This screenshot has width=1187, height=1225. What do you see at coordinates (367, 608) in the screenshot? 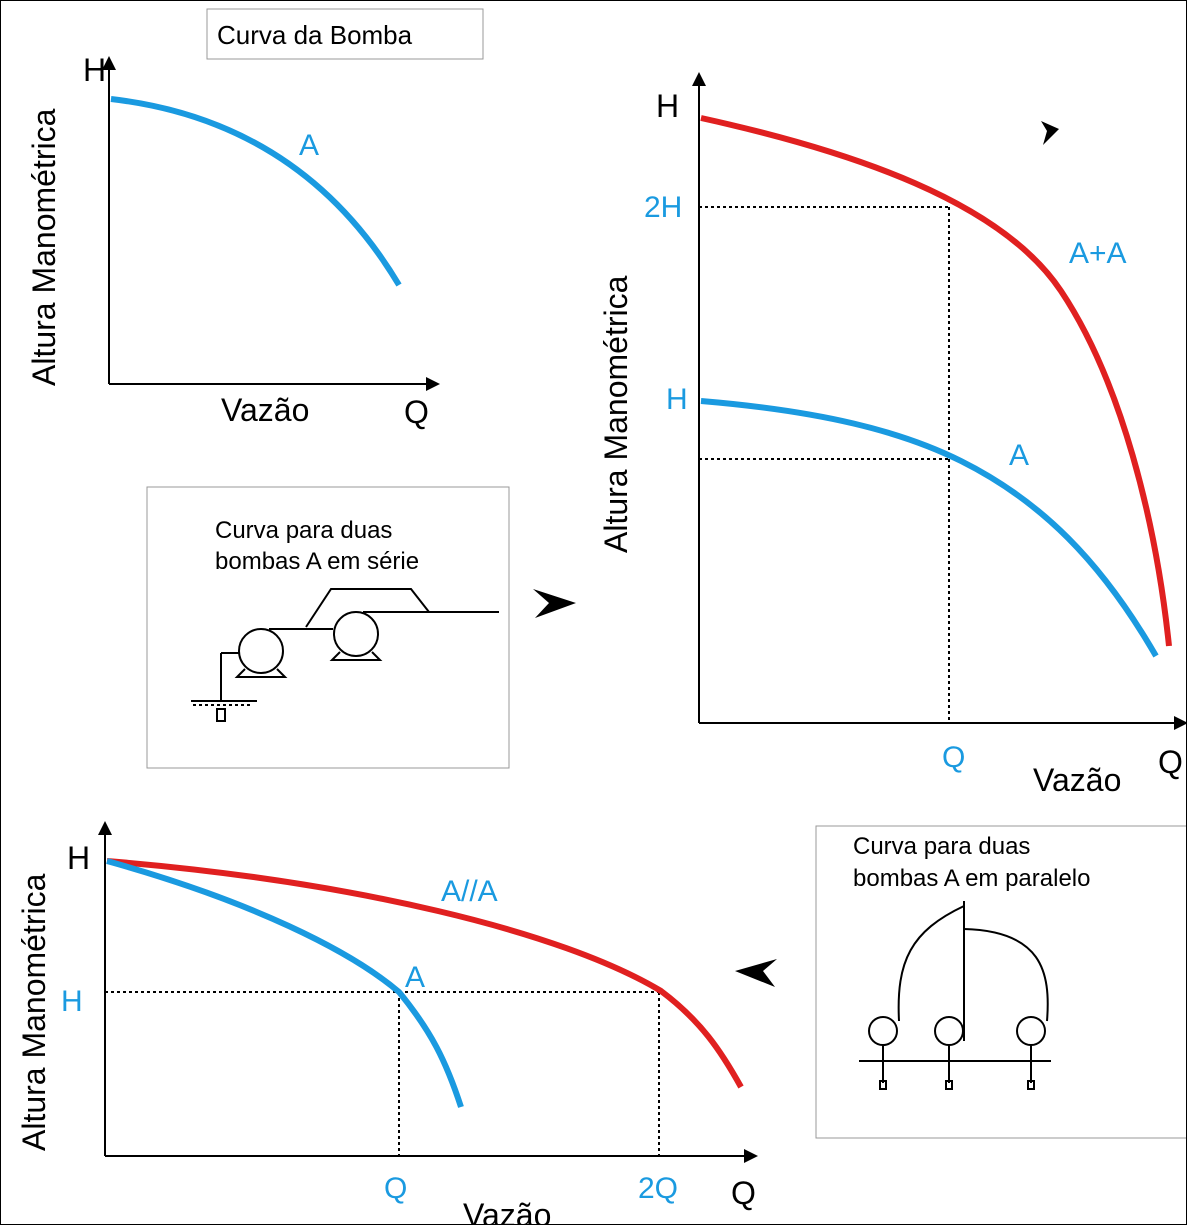
I see `bypass-pipe` at bounding box center [367, 608].